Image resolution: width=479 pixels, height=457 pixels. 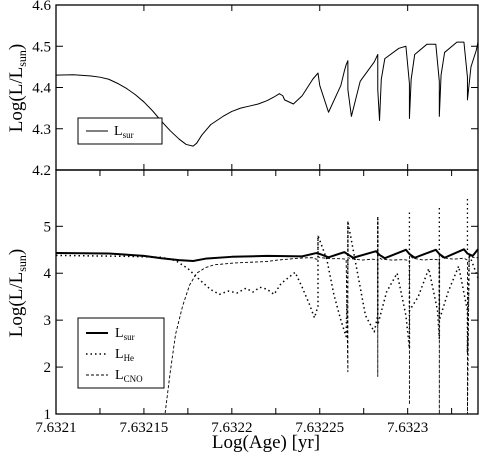 What do you see at coordinates (48, 274) in the screenshot?
I see `bottom-y-tick-label: 4` at bounding box center [48, 274].